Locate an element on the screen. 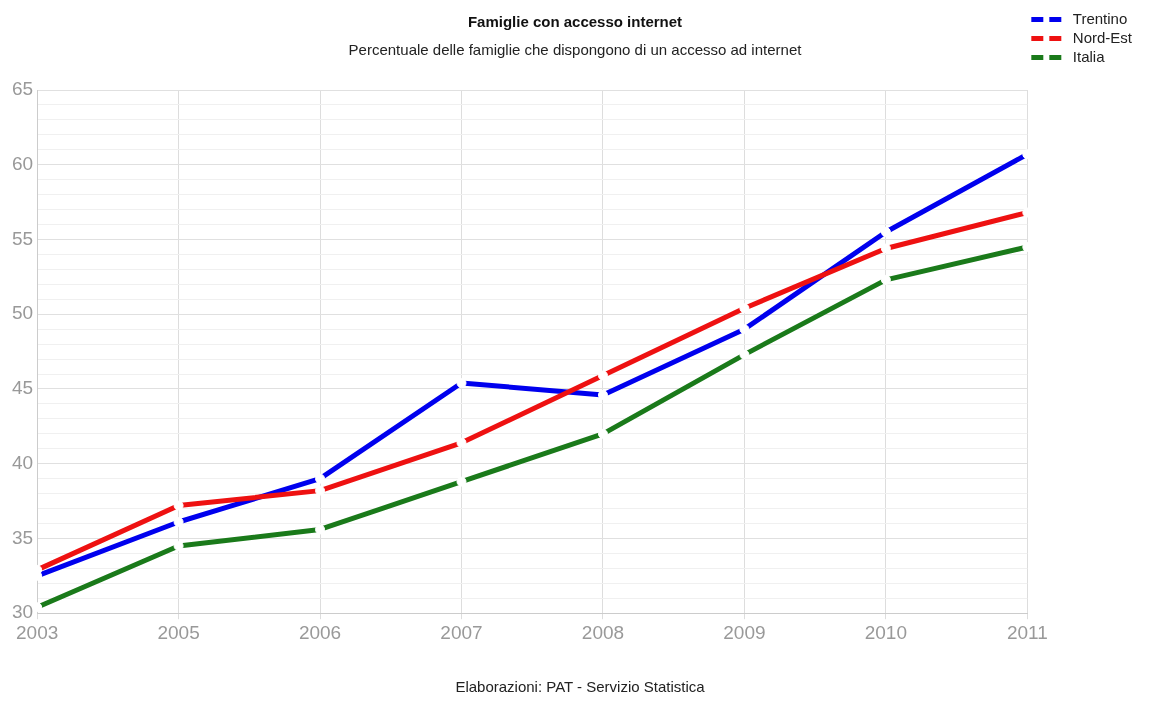 This screenshot has width=1160, height=718. legend-label: Trentino is located at coordinates (1100, 18).